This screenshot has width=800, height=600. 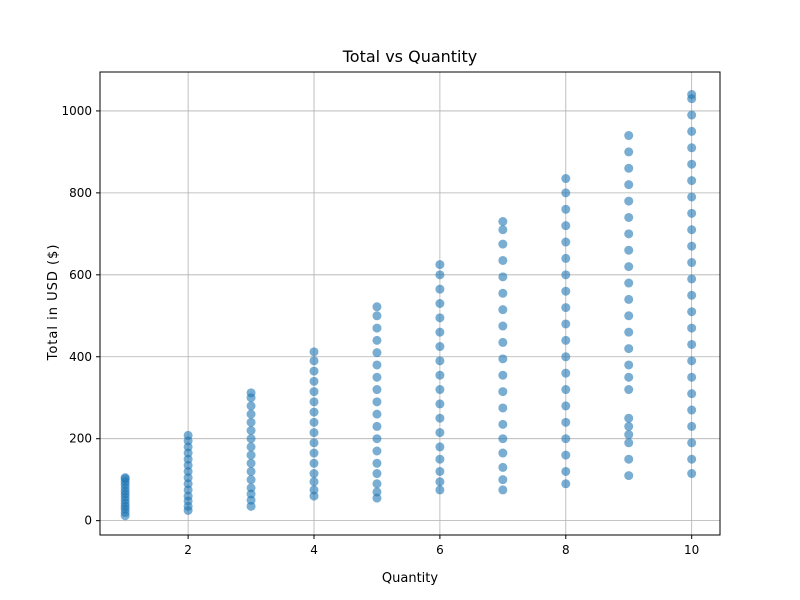 I want to click on chart-title: Total vs Quantity, so click(x=409, y=56).